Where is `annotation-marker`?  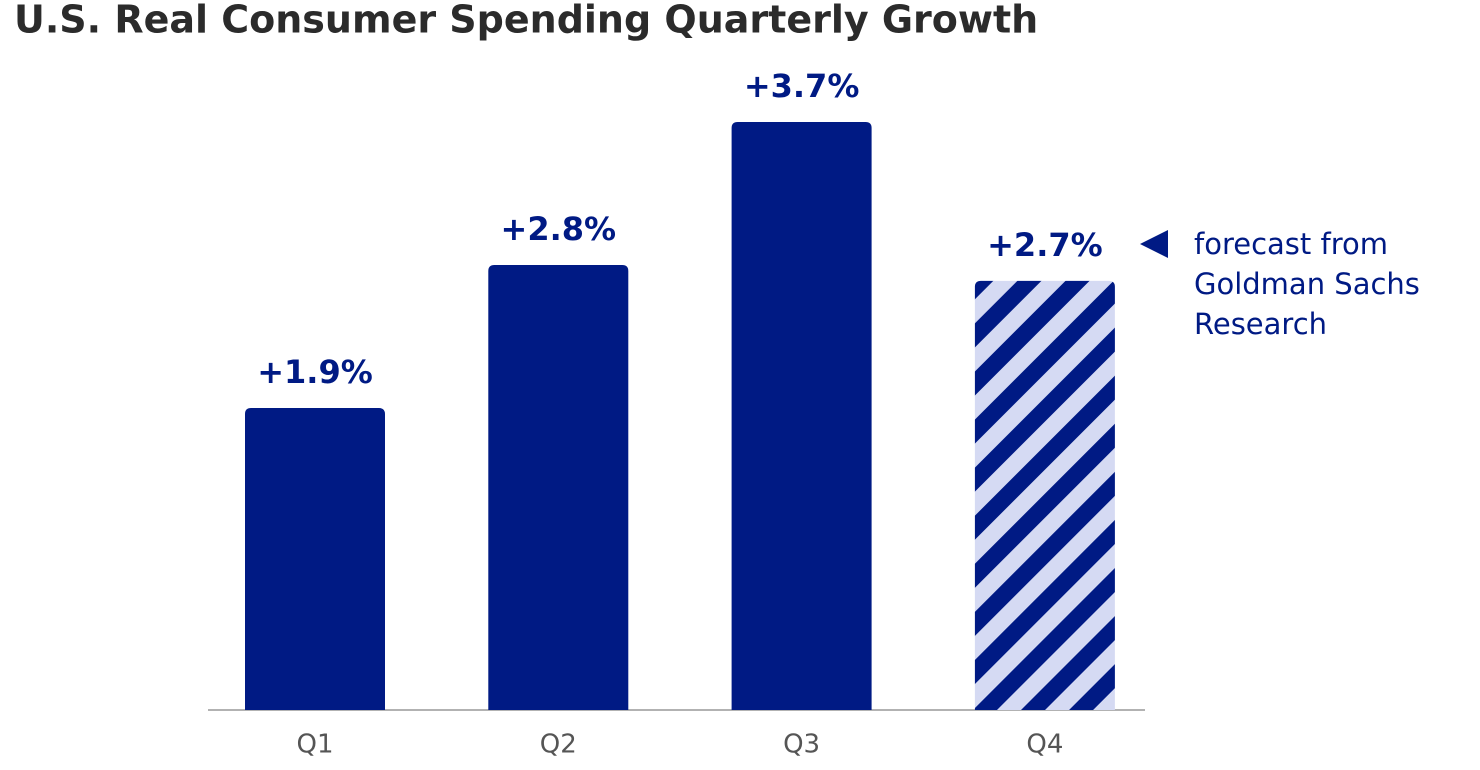
annotation-marker is located at coordinates (1154, 244).